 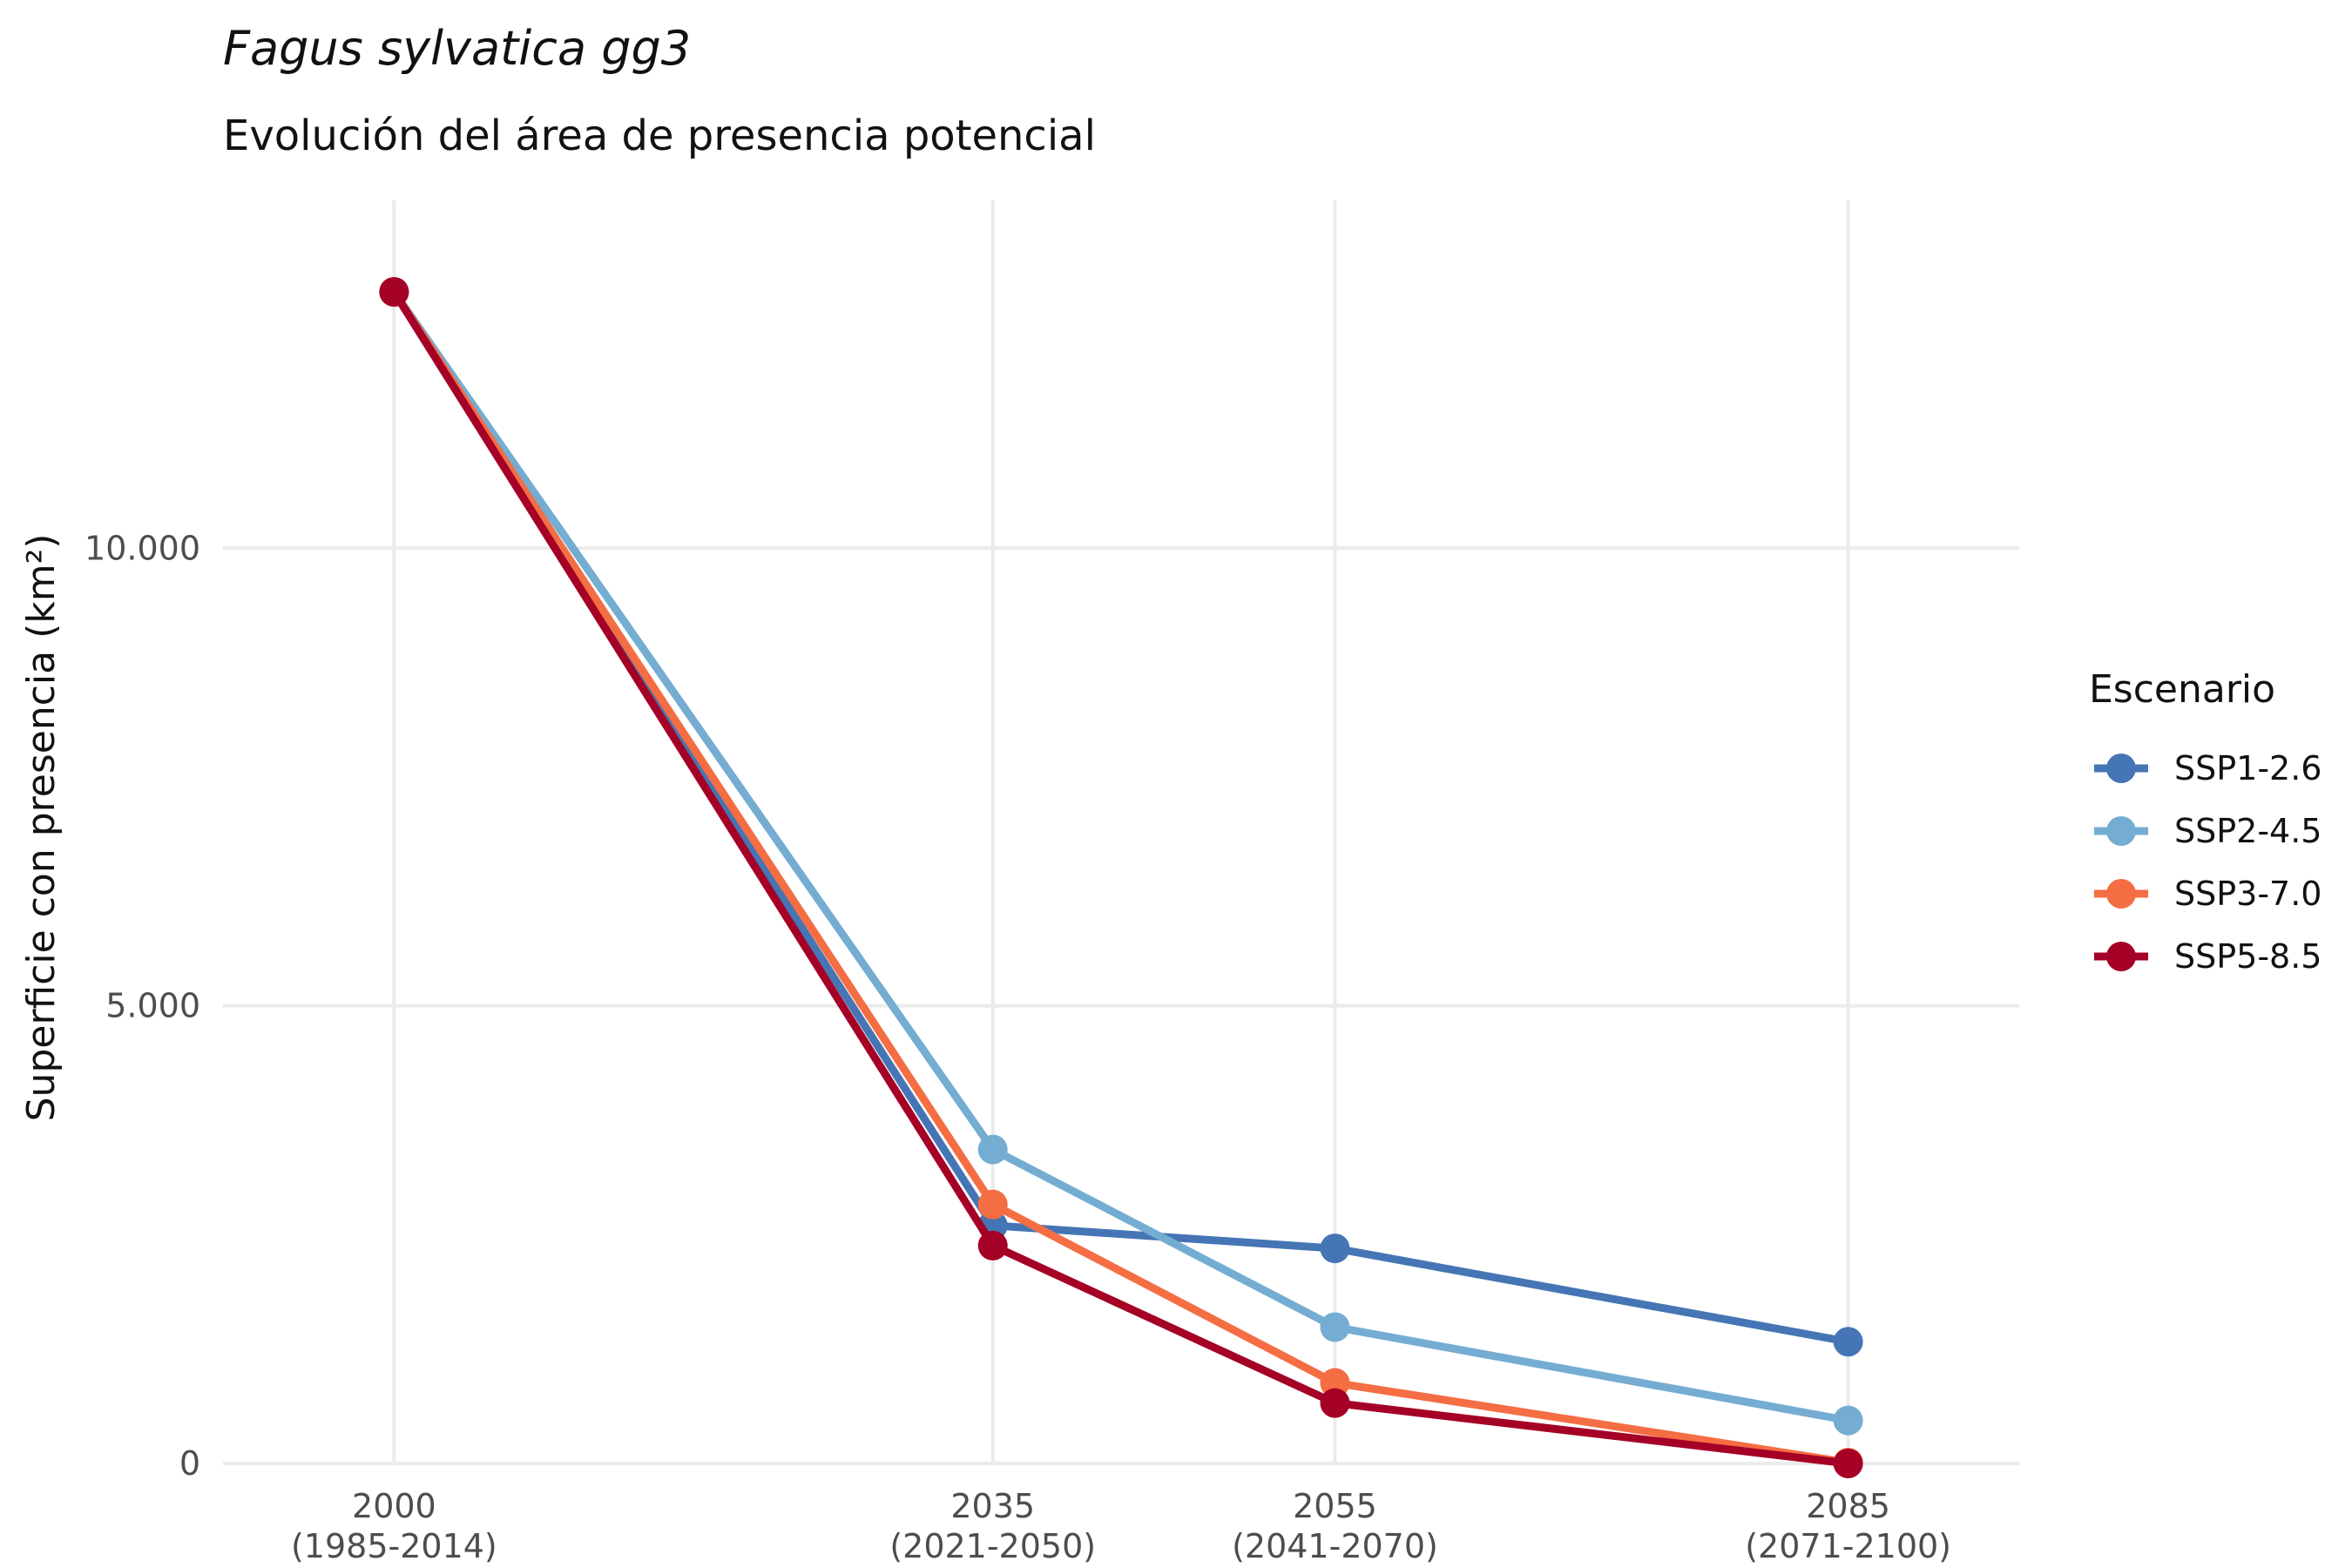 What do you see at coordinates (1335, 1526) in the screenshot?
I see `x-tick-label-2: 2055 (2041-2070)` at bounding box center [1335, 1526].